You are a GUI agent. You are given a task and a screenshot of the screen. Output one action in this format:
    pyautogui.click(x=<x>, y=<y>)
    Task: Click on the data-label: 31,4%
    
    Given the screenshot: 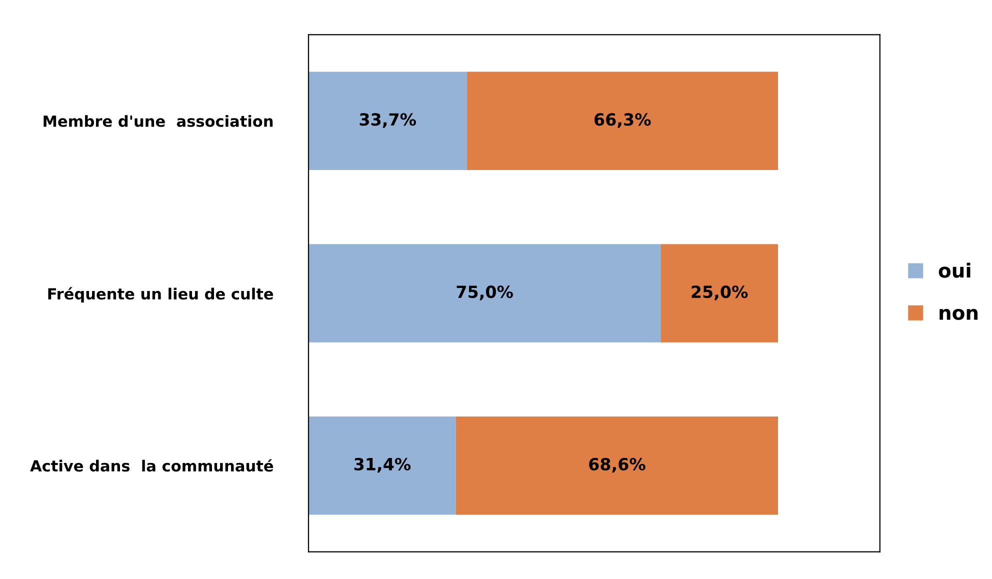 What is the action you would take?
    pyautogui.click(x=382, y=465)
    